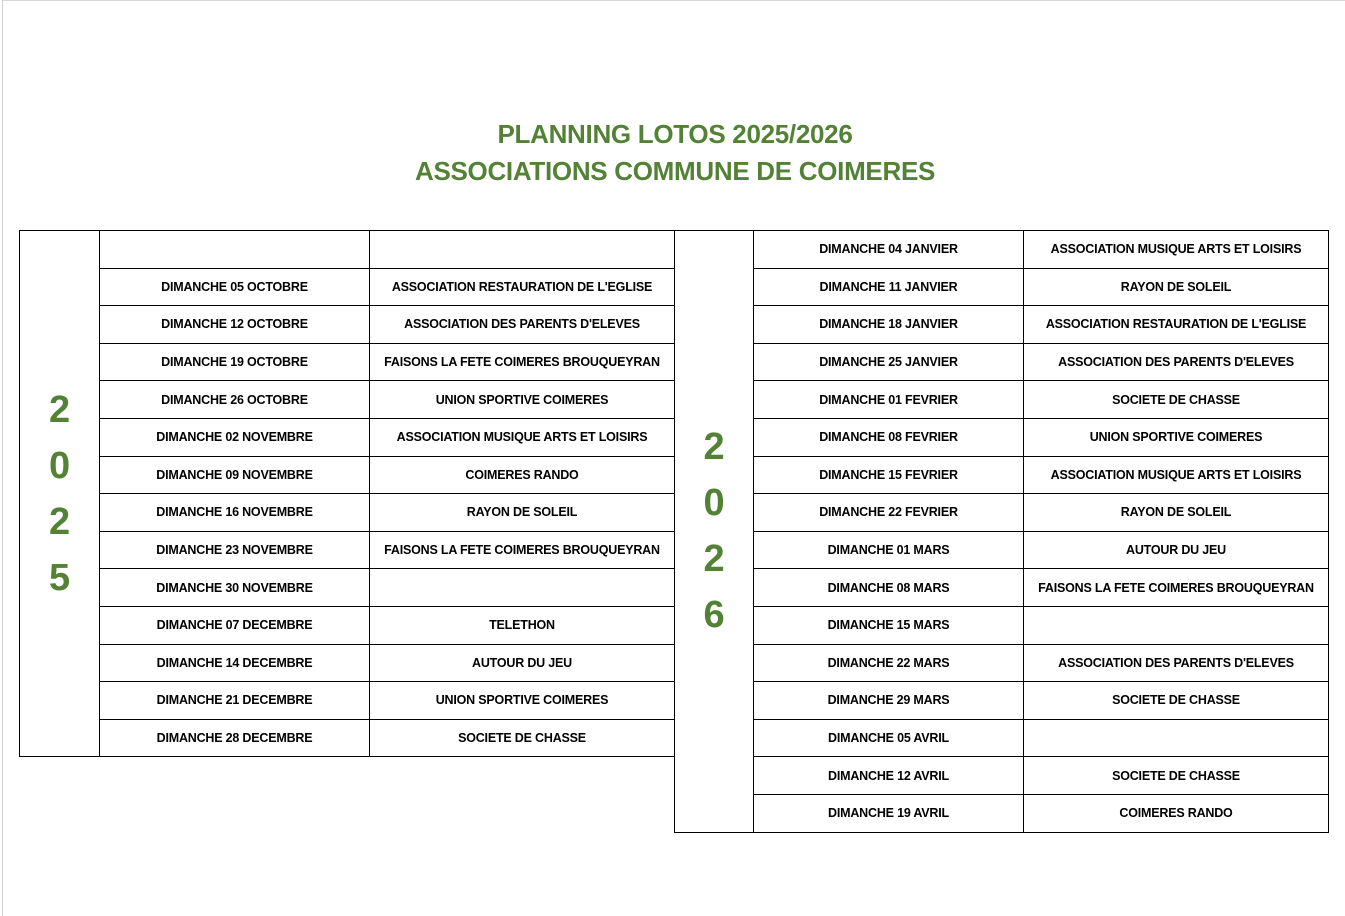 The image size is (1345, 916). I want to click on date-cell: DIMANCHE 29 MARS, so click(888, 700).